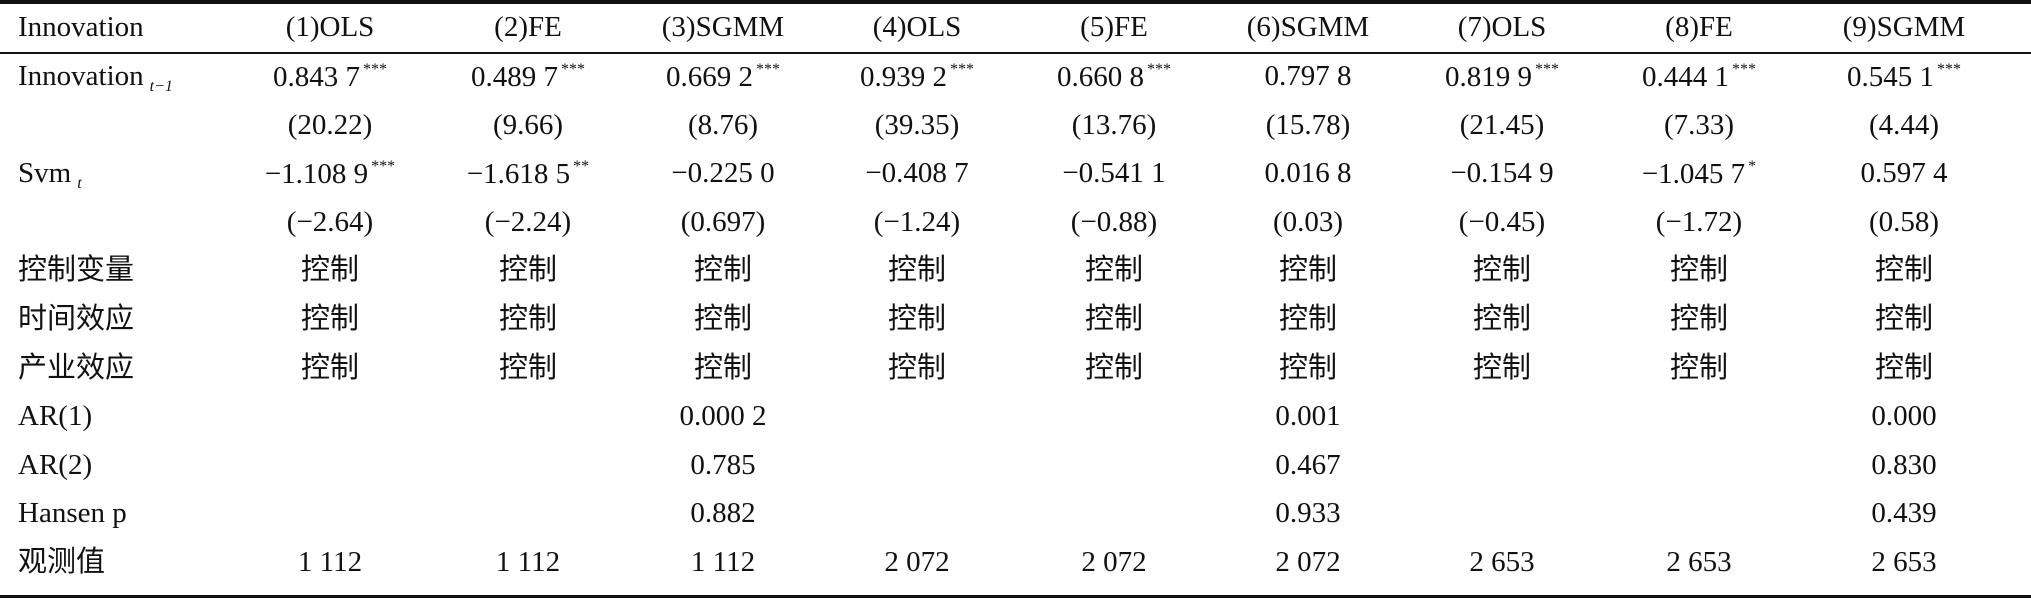  I want to click on table-cell: −1.108 9 ***, so click(330, 174).